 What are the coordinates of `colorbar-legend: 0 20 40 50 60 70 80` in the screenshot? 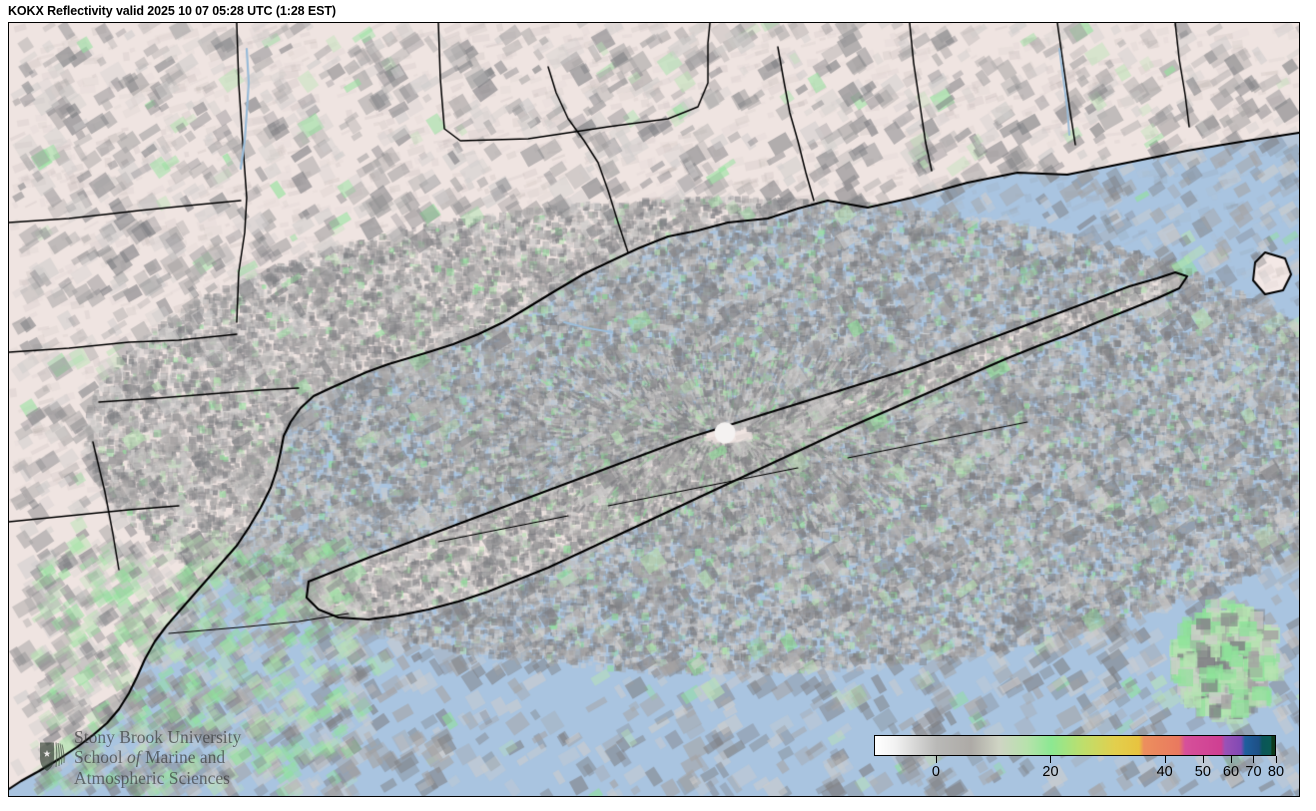 It's located at (1080, 761).